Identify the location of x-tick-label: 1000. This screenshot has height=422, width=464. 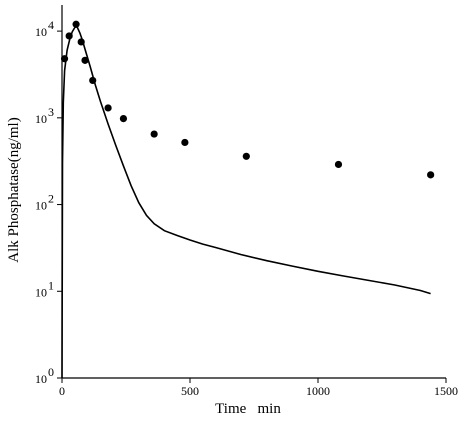
(318, 391).